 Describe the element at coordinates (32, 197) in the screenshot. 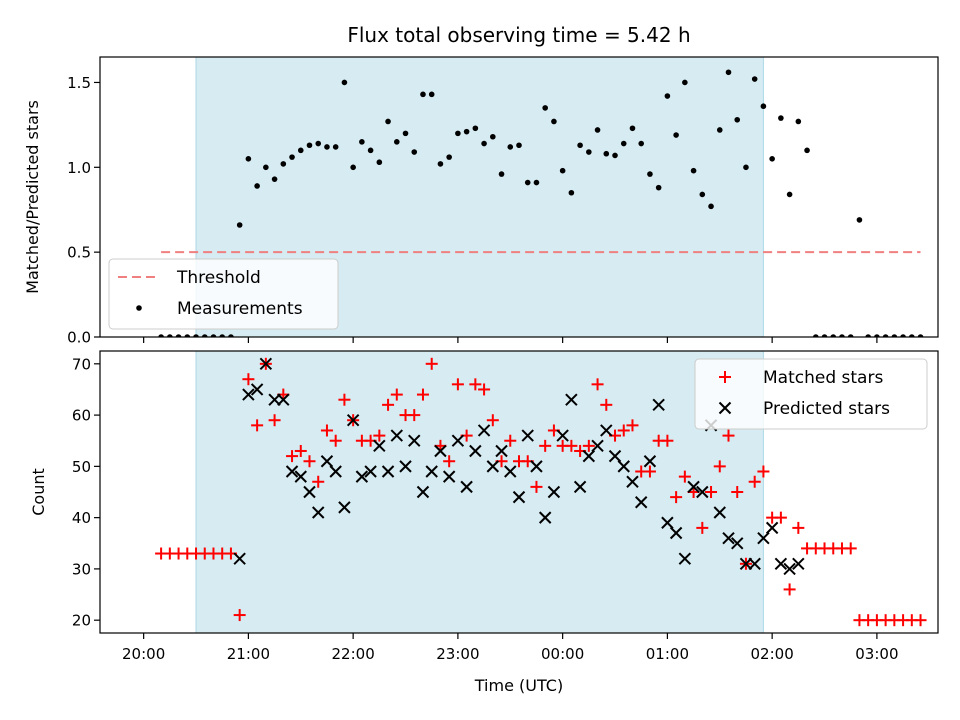

I see `top-y-axis-label: Matched/Predicted stars` at that location.